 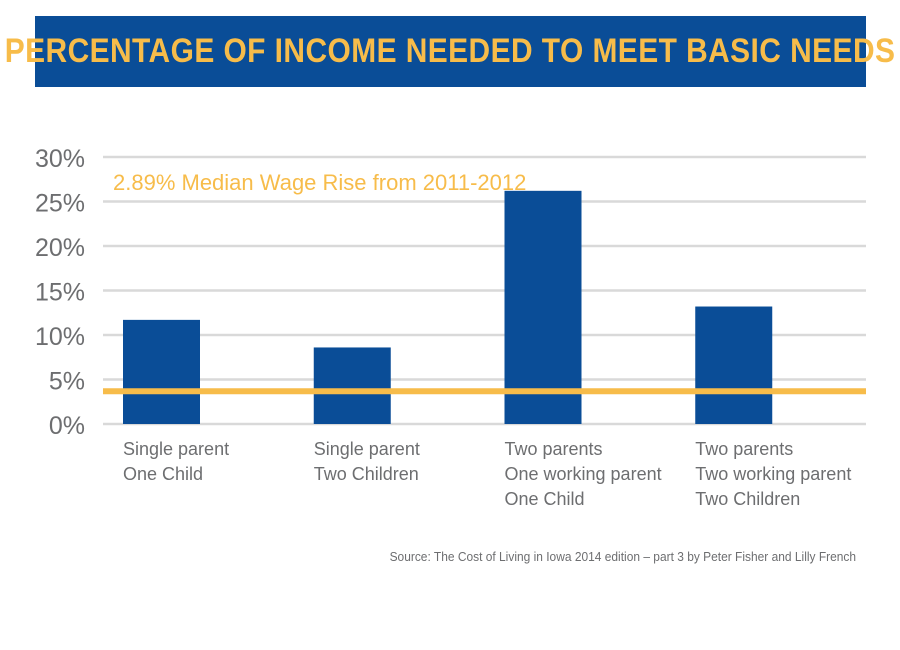 I want to click on x-tick-label: One working parent, so click(x=583, y=474).